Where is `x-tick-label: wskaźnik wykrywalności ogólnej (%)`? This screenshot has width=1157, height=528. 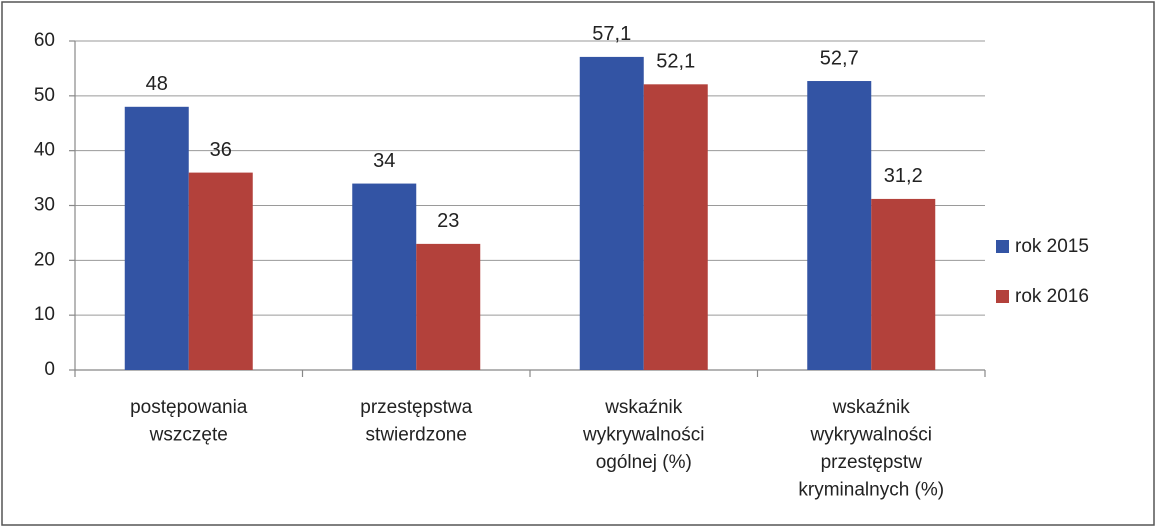
x-tick-label: wskaźnik wykrywalności ogólnej (%) is located at coordinates (643, 435).